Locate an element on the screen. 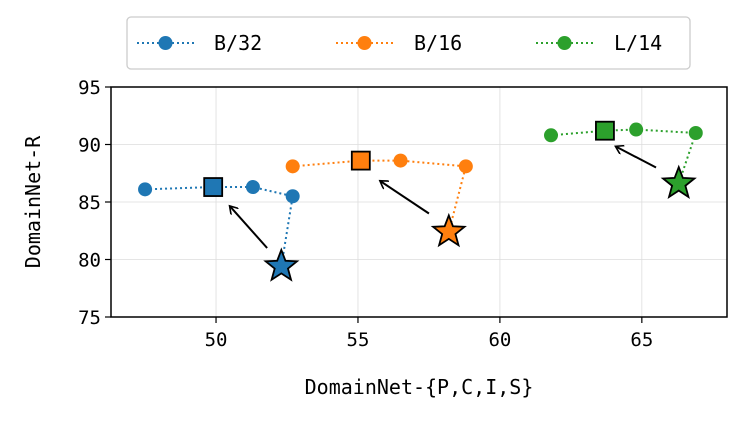 The width and height of the screenshot is (747, 421). series-line-l14 is located at coordinates (624, 156).